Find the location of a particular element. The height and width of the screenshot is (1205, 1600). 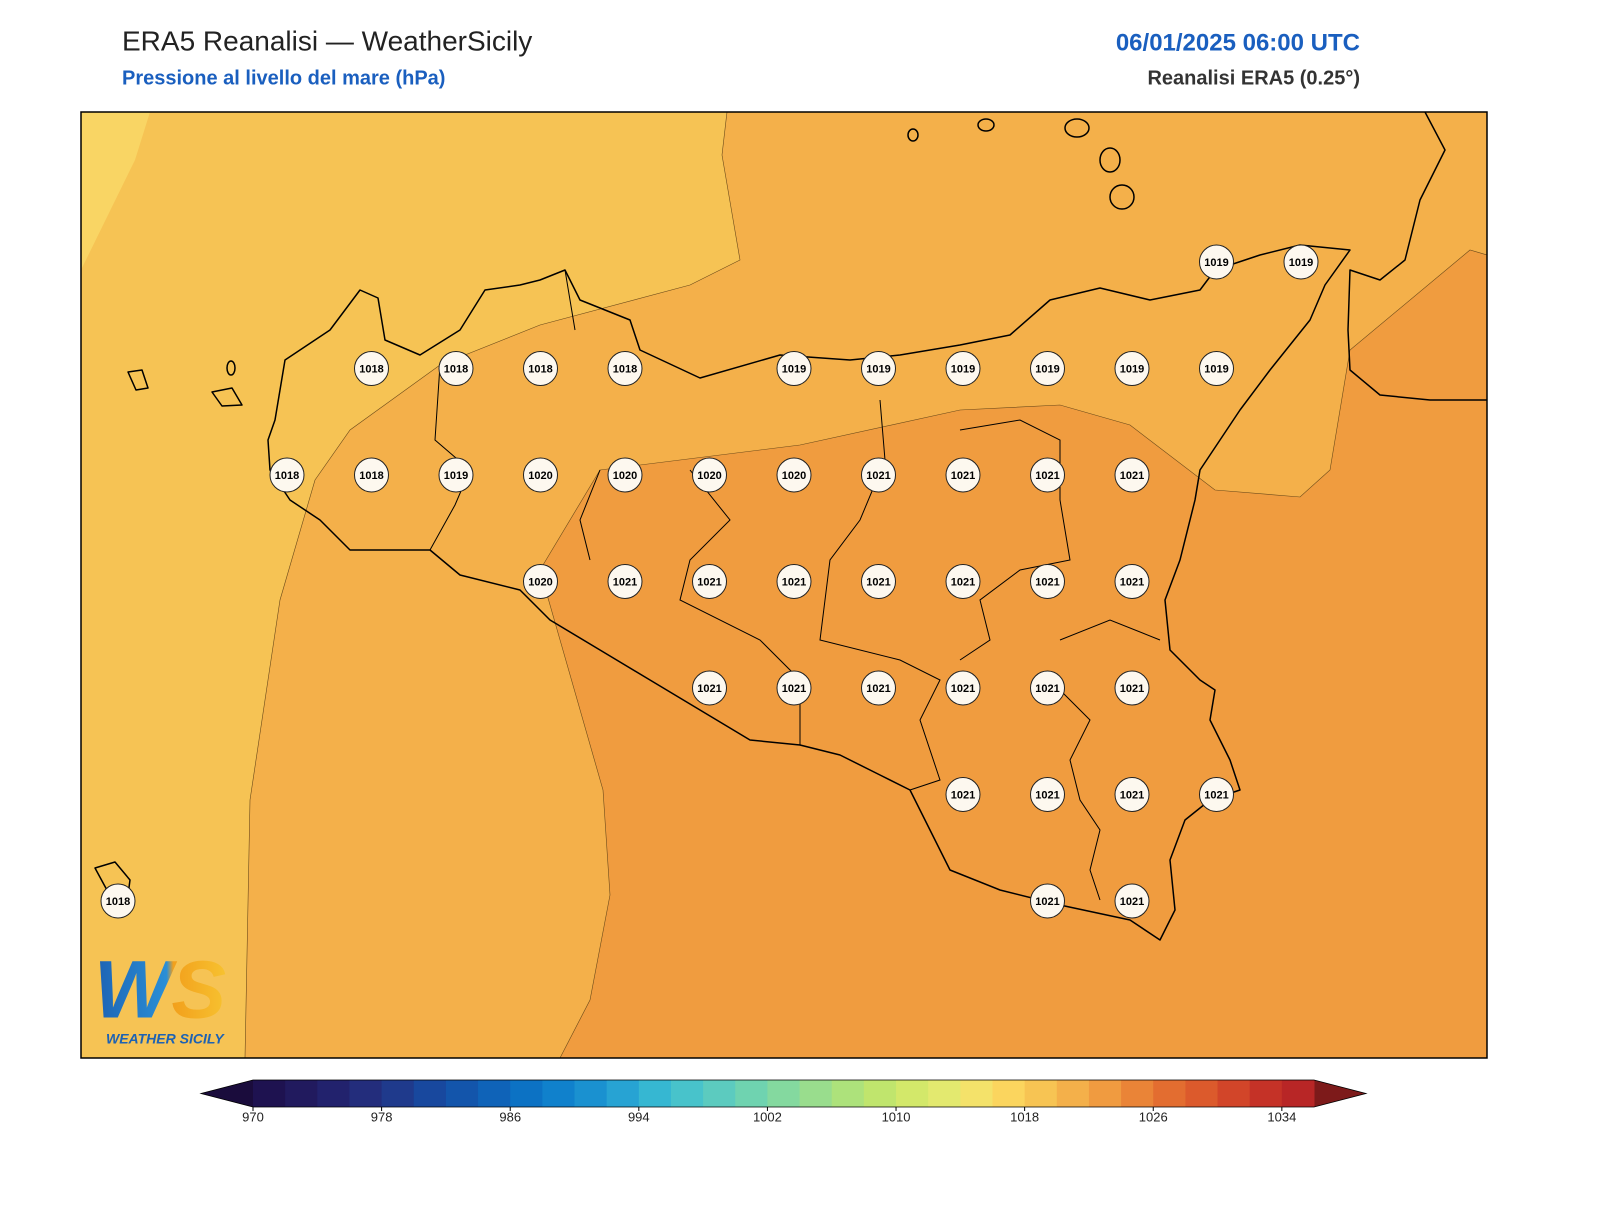

colorbar-under is located at coordinates (227, 1093).